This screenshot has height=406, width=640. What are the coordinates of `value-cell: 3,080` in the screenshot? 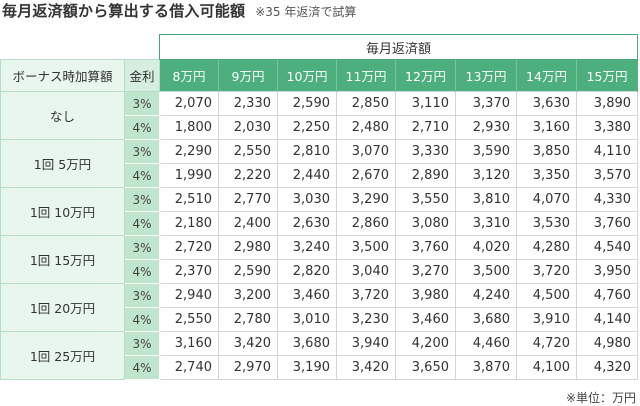 It's located at (425, 223).